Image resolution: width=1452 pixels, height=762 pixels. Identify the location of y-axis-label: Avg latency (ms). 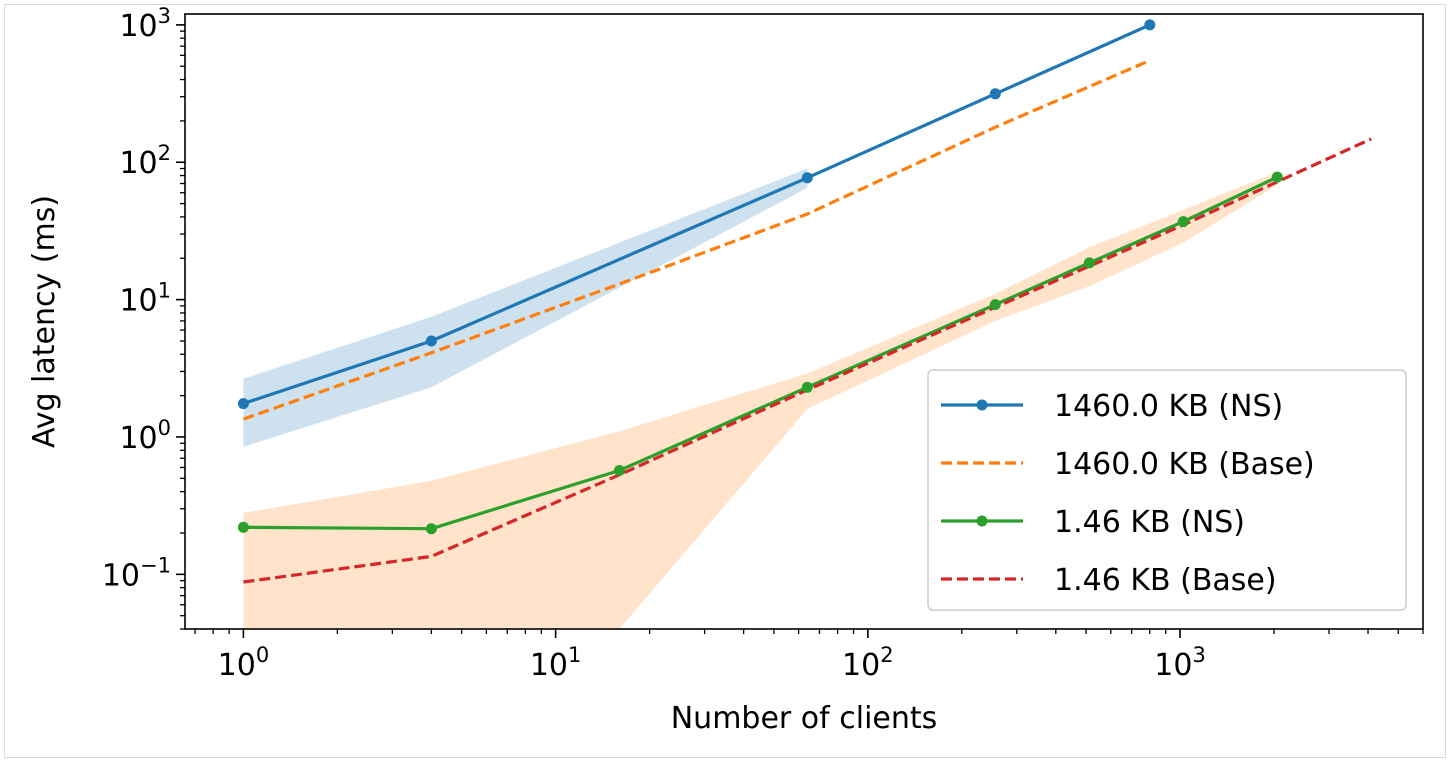
(44, 321).